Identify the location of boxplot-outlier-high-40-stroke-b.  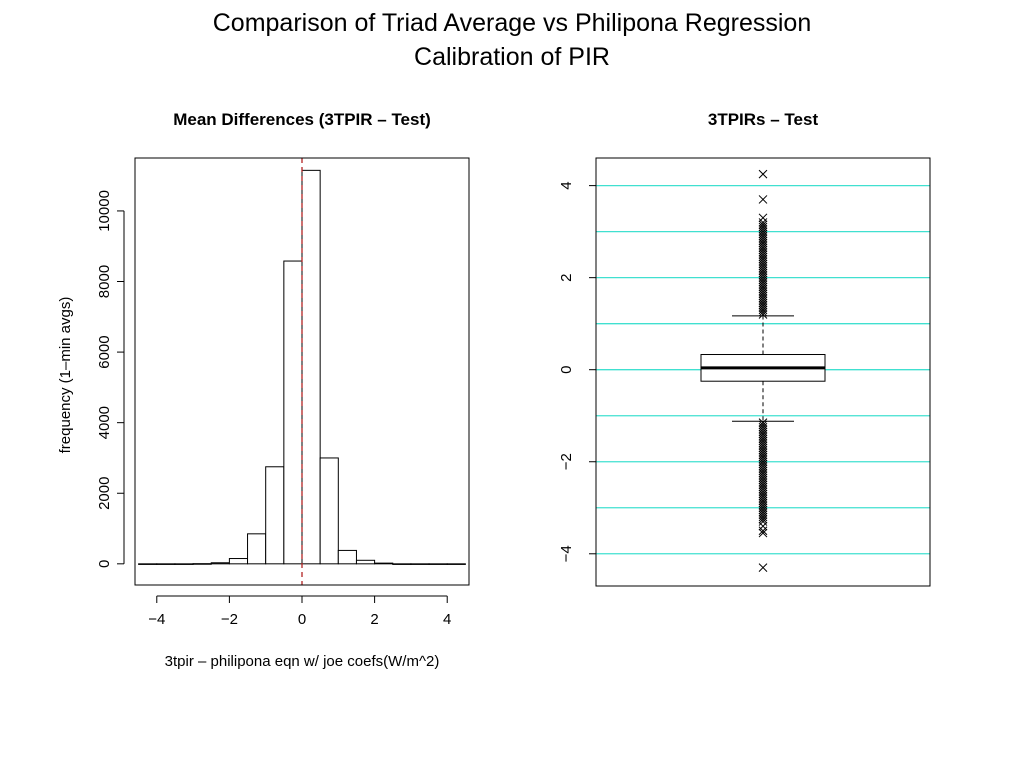
(763, 222).